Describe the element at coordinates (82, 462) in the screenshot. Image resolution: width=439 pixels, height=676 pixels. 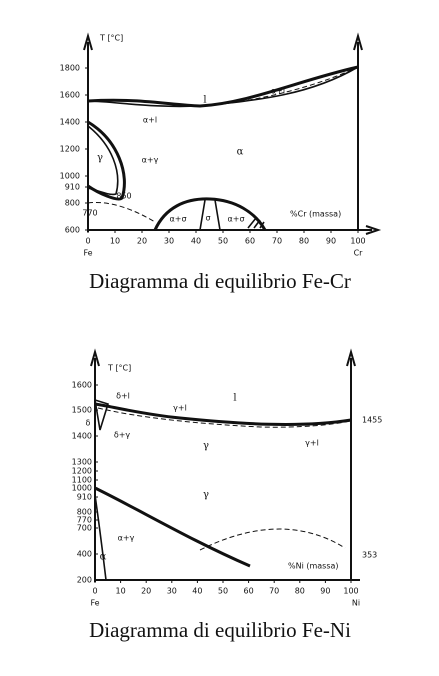
I see `y-tick-label: 1300` at that location.